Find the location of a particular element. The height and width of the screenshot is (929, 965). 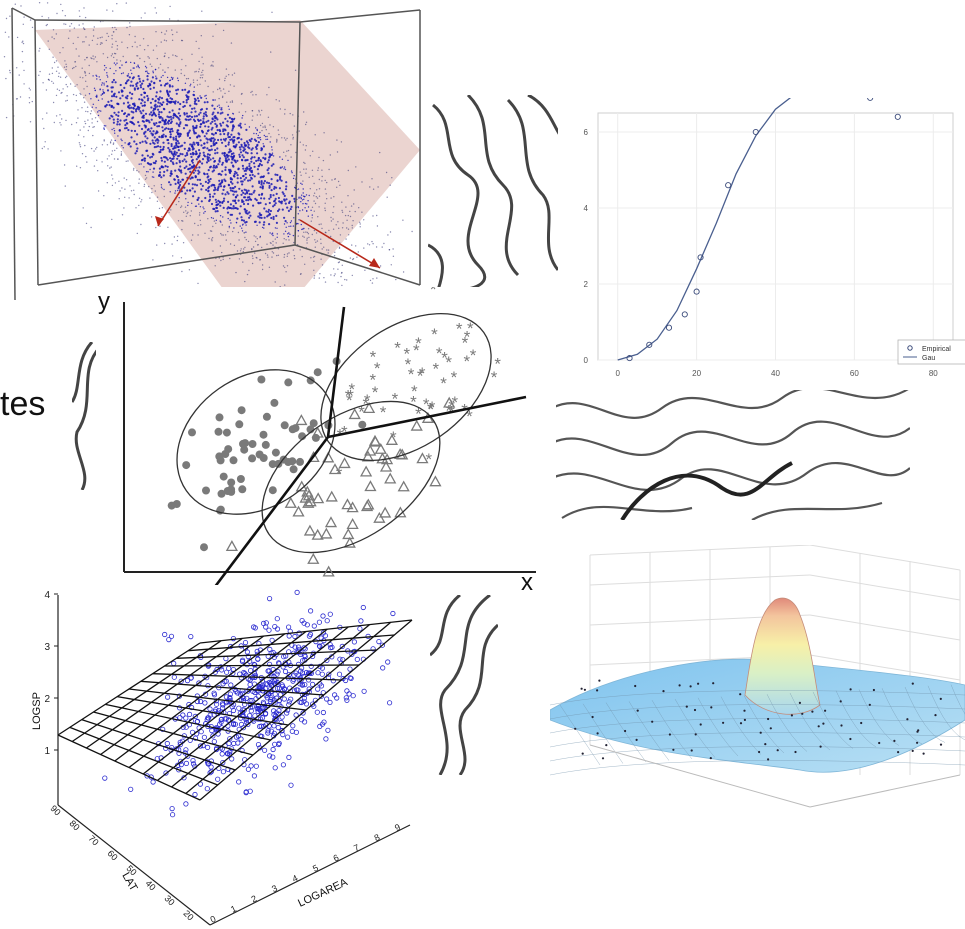

y-tick-label: 60 is located at coordinates (113, 855).